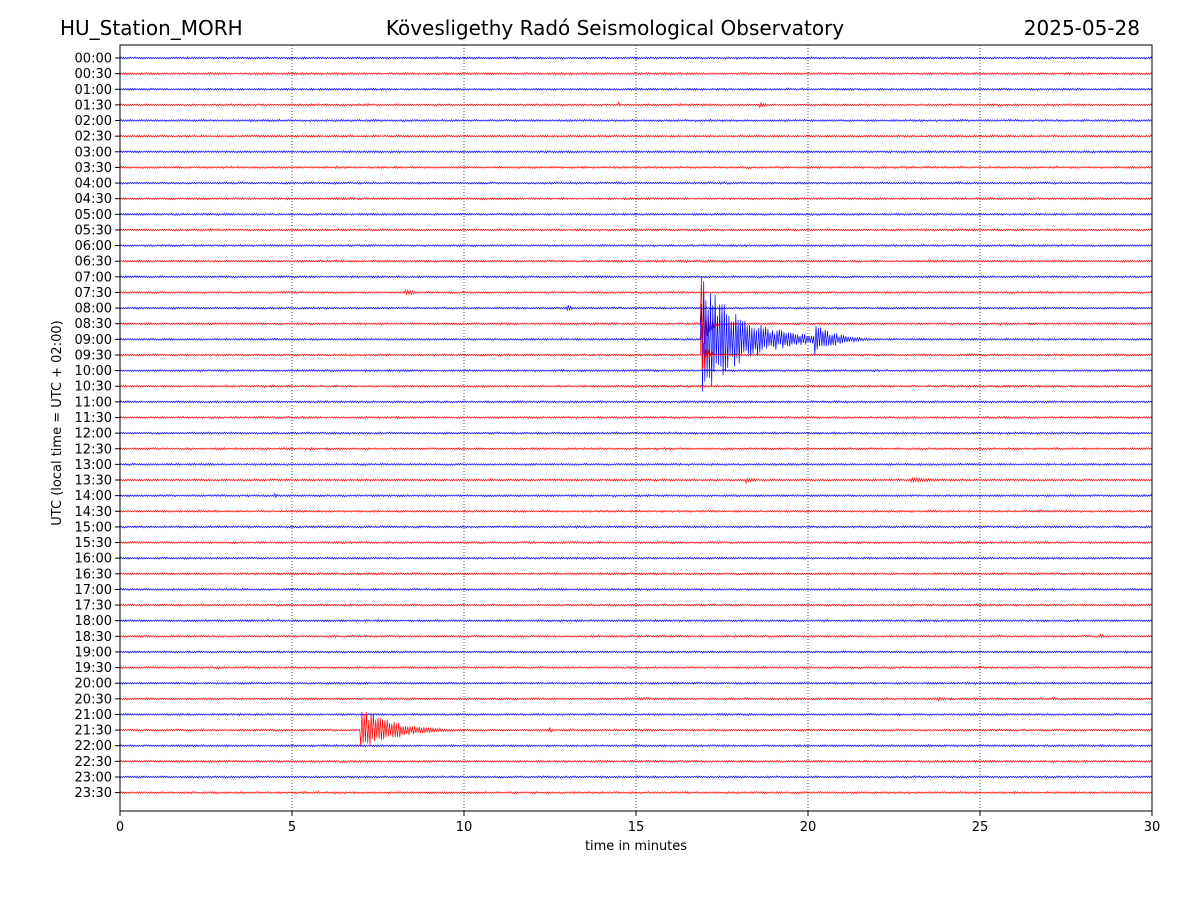 The image size is (1200, 900). What do you see at coordinates (93, 340) in the screenshot?
I see `y-tick-label: 09:00` at bounding box center [93, 340].